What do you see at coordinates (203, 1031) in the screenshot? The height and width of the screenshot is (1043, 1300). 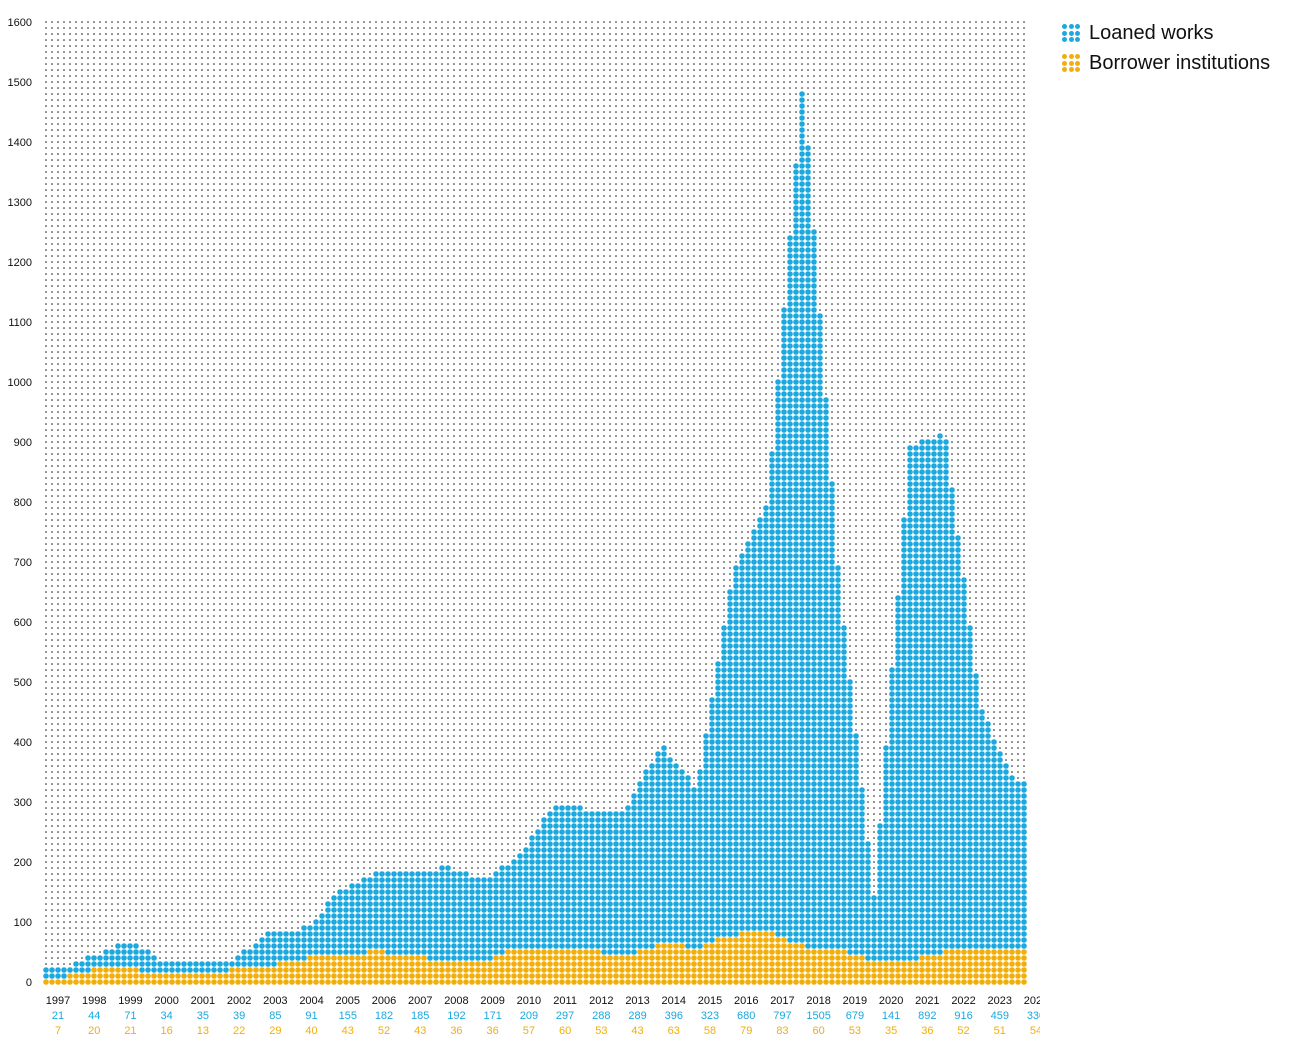 I see `borrower-institutions-value-label: 13` at bounding box center [203, 1031].